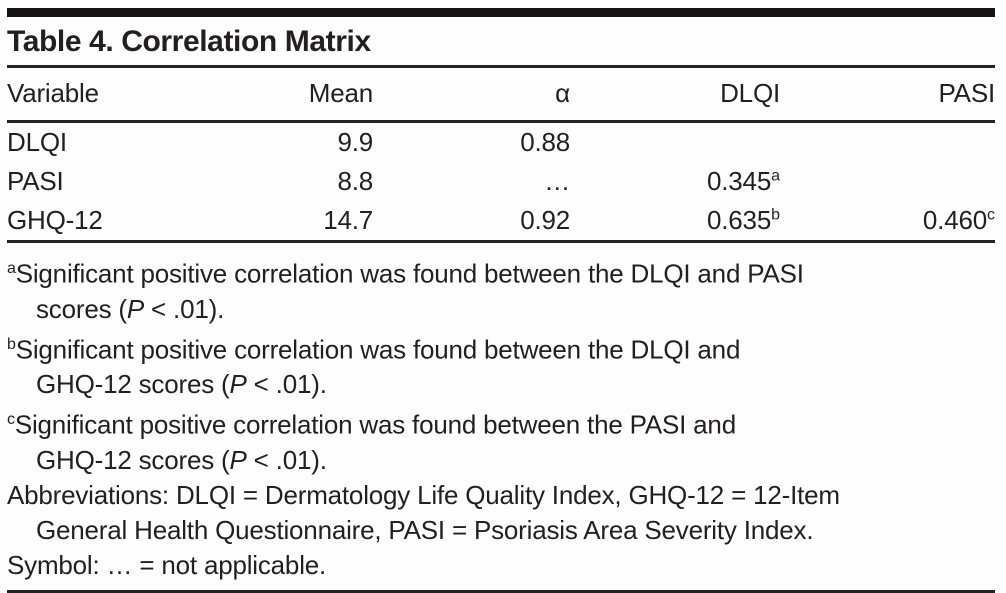 Image resolution: width=1006 pixels, height=593 pixels. What do you see at coordinates (91, 222) in the screenshot?
I see `cell-variable: GHQ-12` at bounding box center [91, 222].